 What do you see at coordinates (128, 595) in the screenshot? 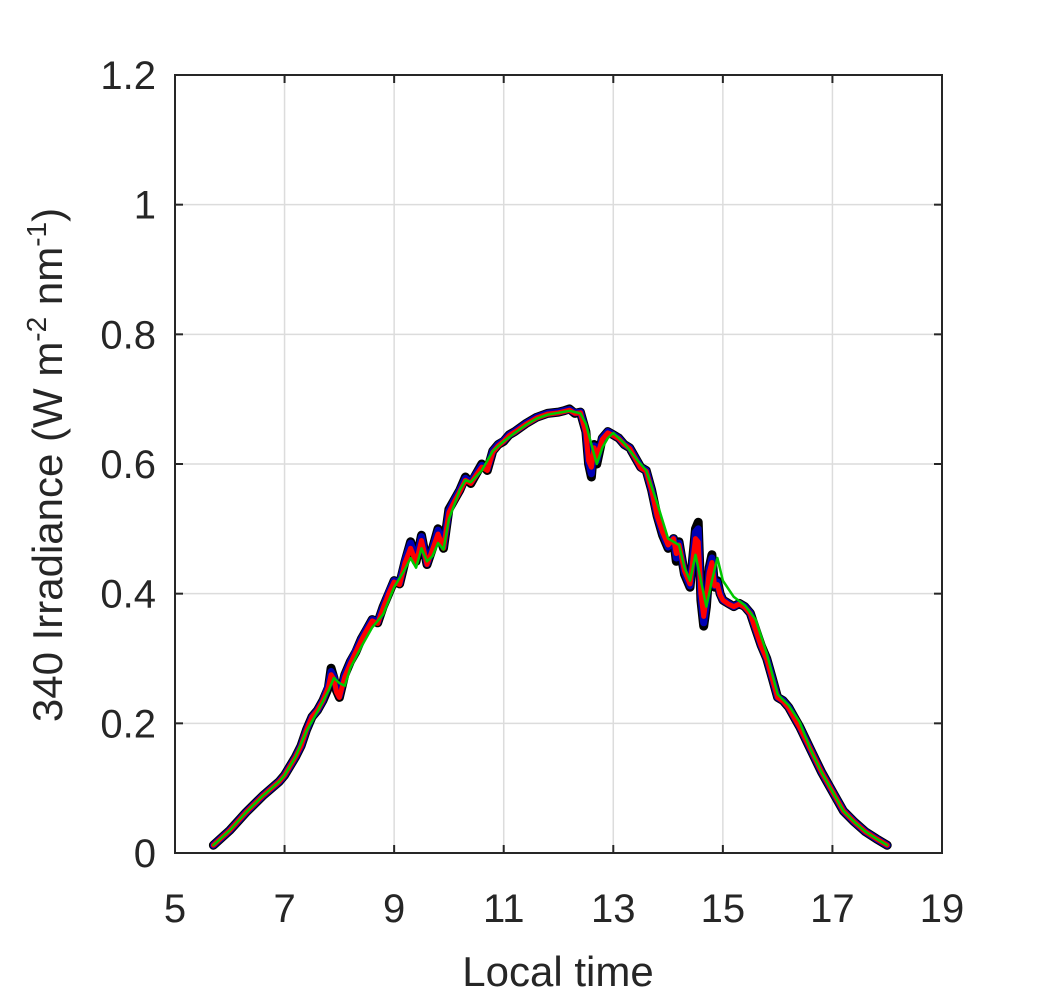
I see `y-tick-label: 0.4` at bounding box center [128, 595].